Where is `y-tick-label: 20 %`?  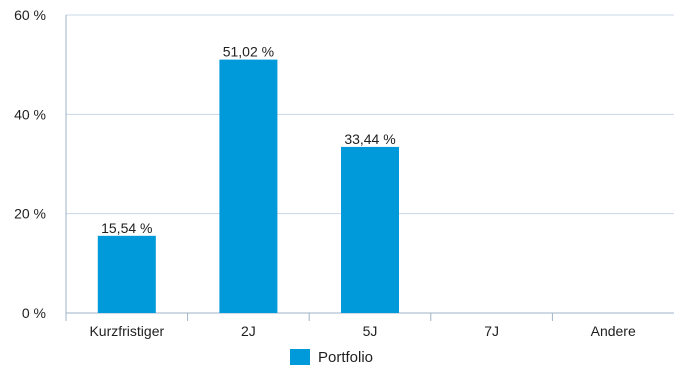 y-tick-label: 20 % is located at coordinates (30, 214).